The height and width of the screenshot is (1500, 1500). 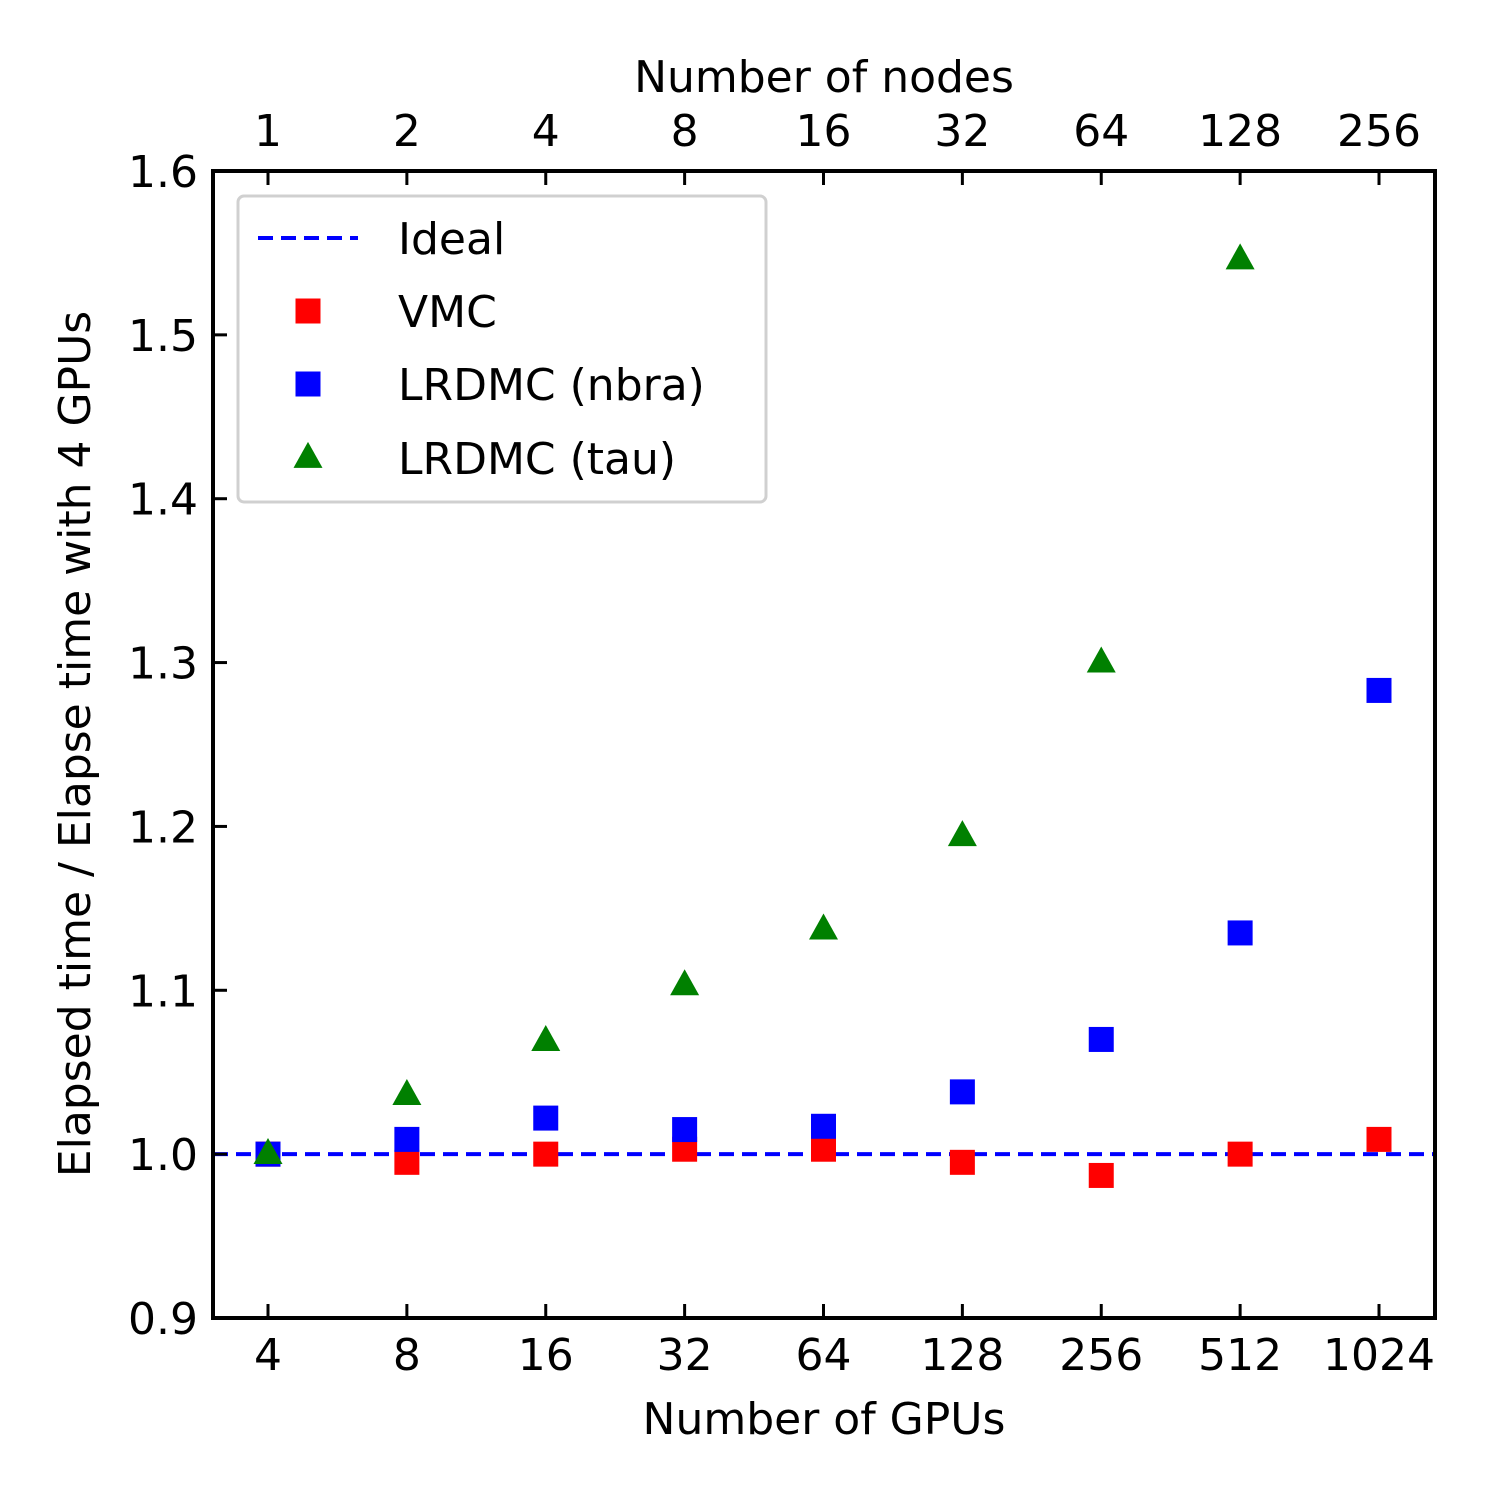 What do you see at coordinates (824, 131) in the screenshot?
I see `top-x-tick-label: 16` at bounding box center [824, 131].